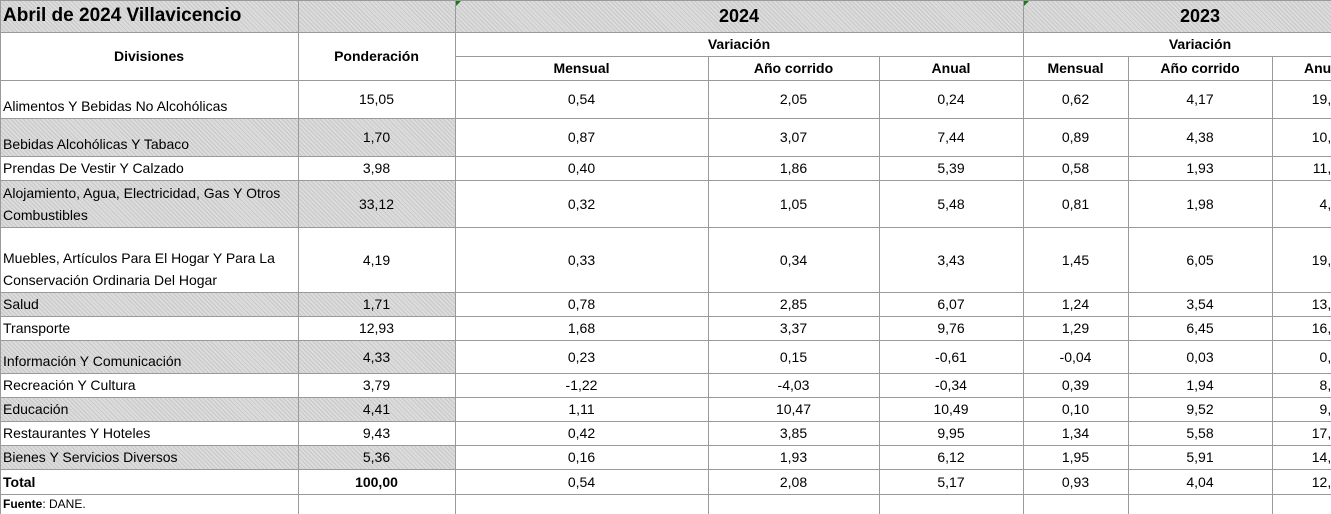 Image resolution: width=1331 pixels, height=514 pixels. I want to click on cell-value: 0,33, so click(581, 259).